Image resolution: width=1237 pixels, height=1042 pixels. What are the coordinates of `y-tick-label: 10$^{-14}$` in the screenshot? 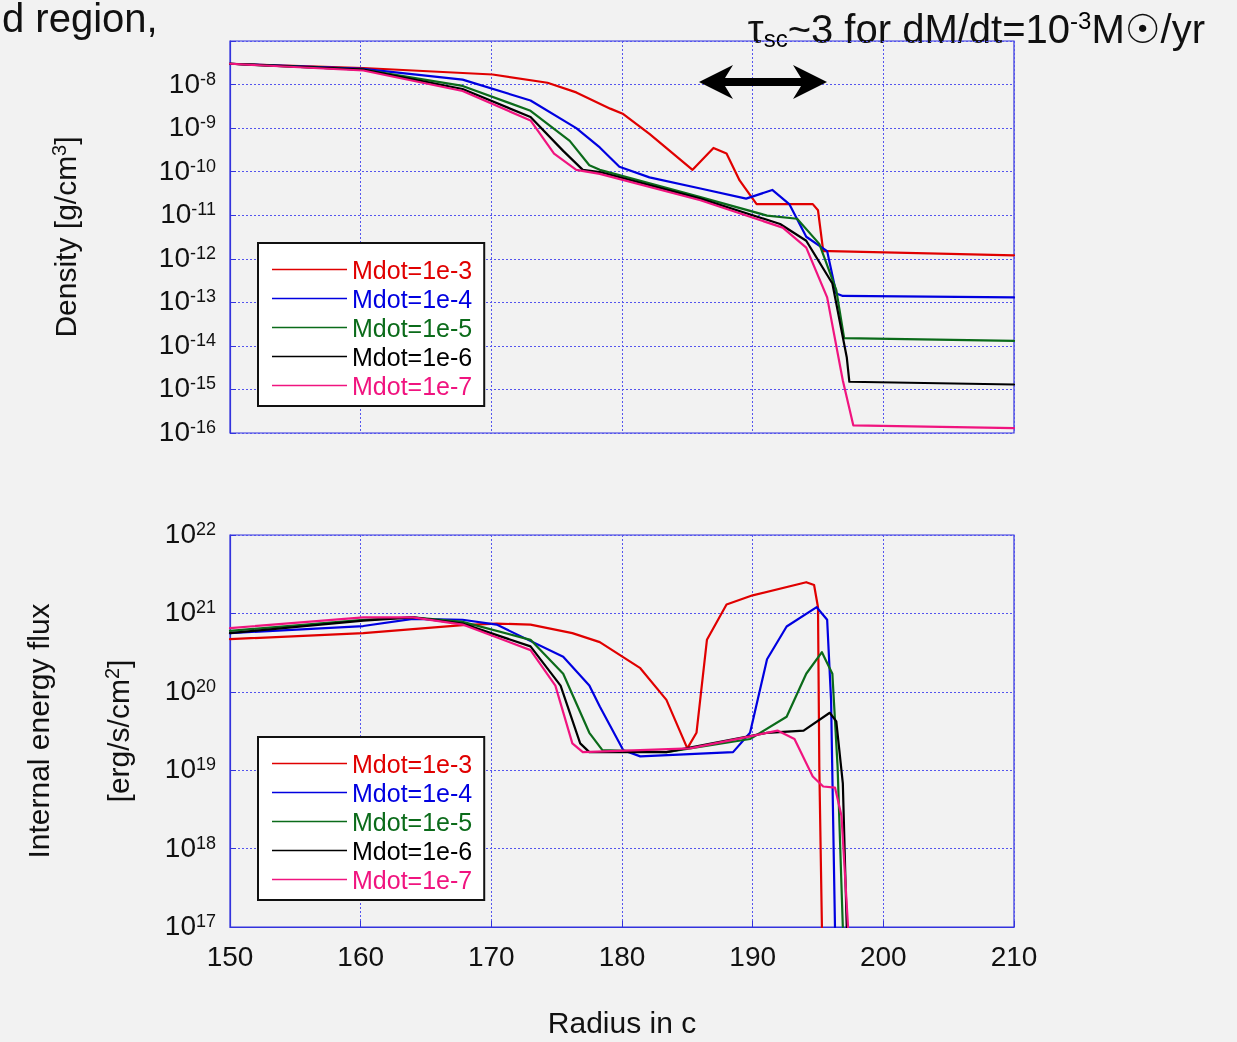 It's located at (187, 345).